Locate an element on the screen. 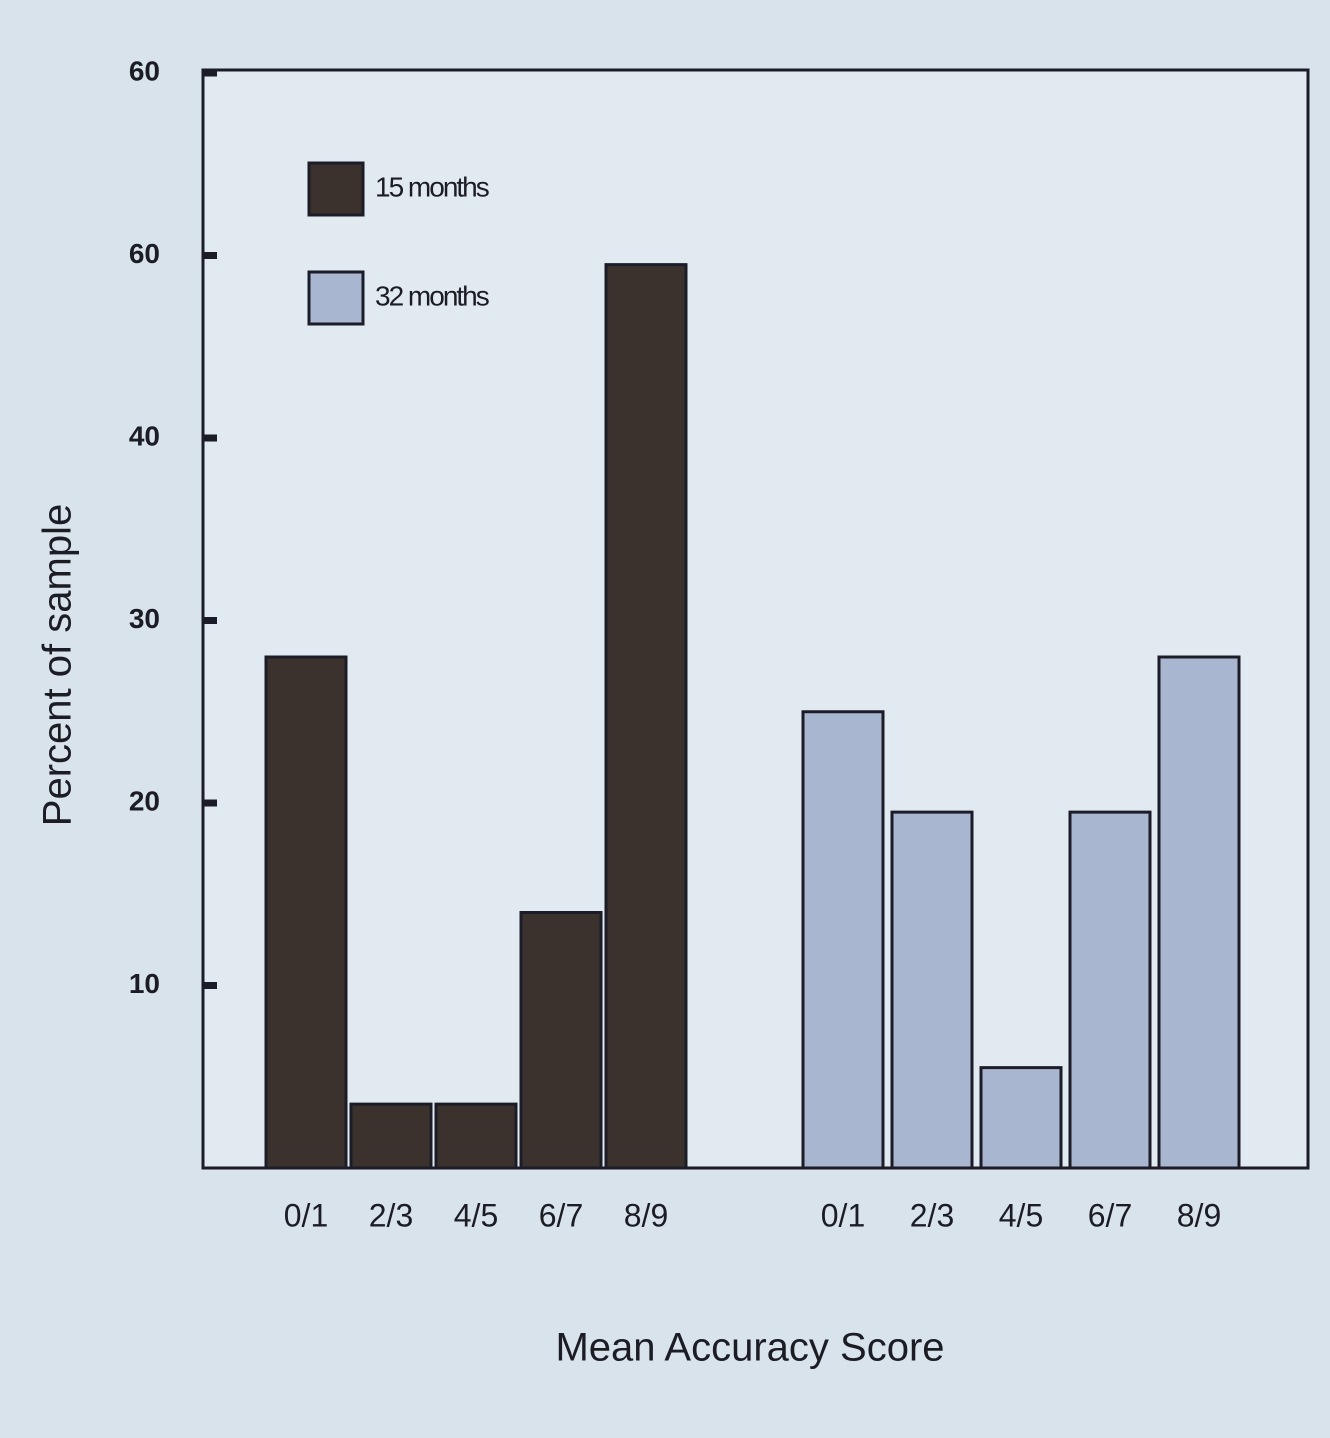 This screenshot has height=1438, width=1330. legend-label: 15 months is located at coordinates (432, 186).